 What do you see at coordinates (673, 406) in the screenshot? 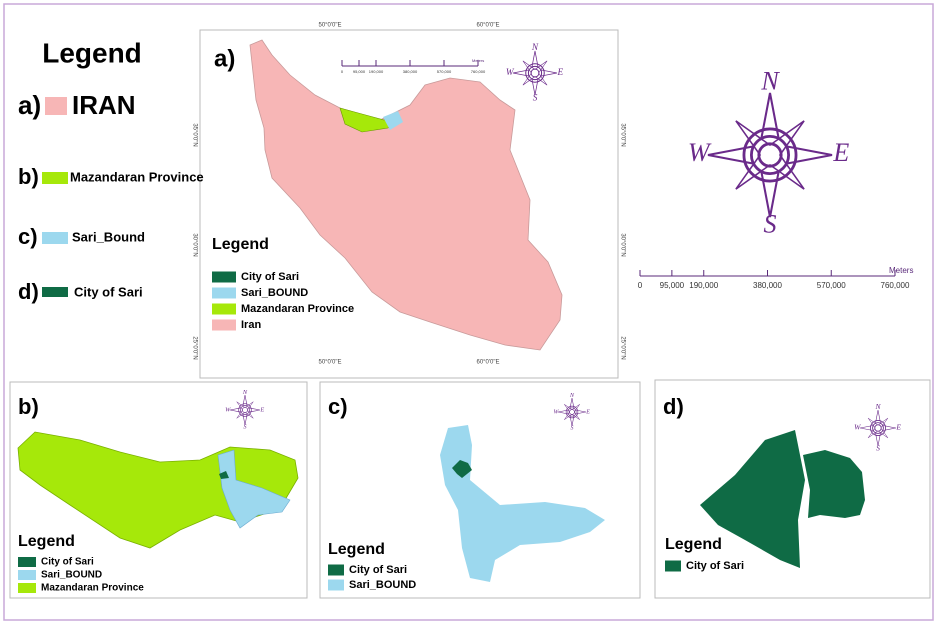
I see `panel-letter: d)` at bounding box center [673, 406].